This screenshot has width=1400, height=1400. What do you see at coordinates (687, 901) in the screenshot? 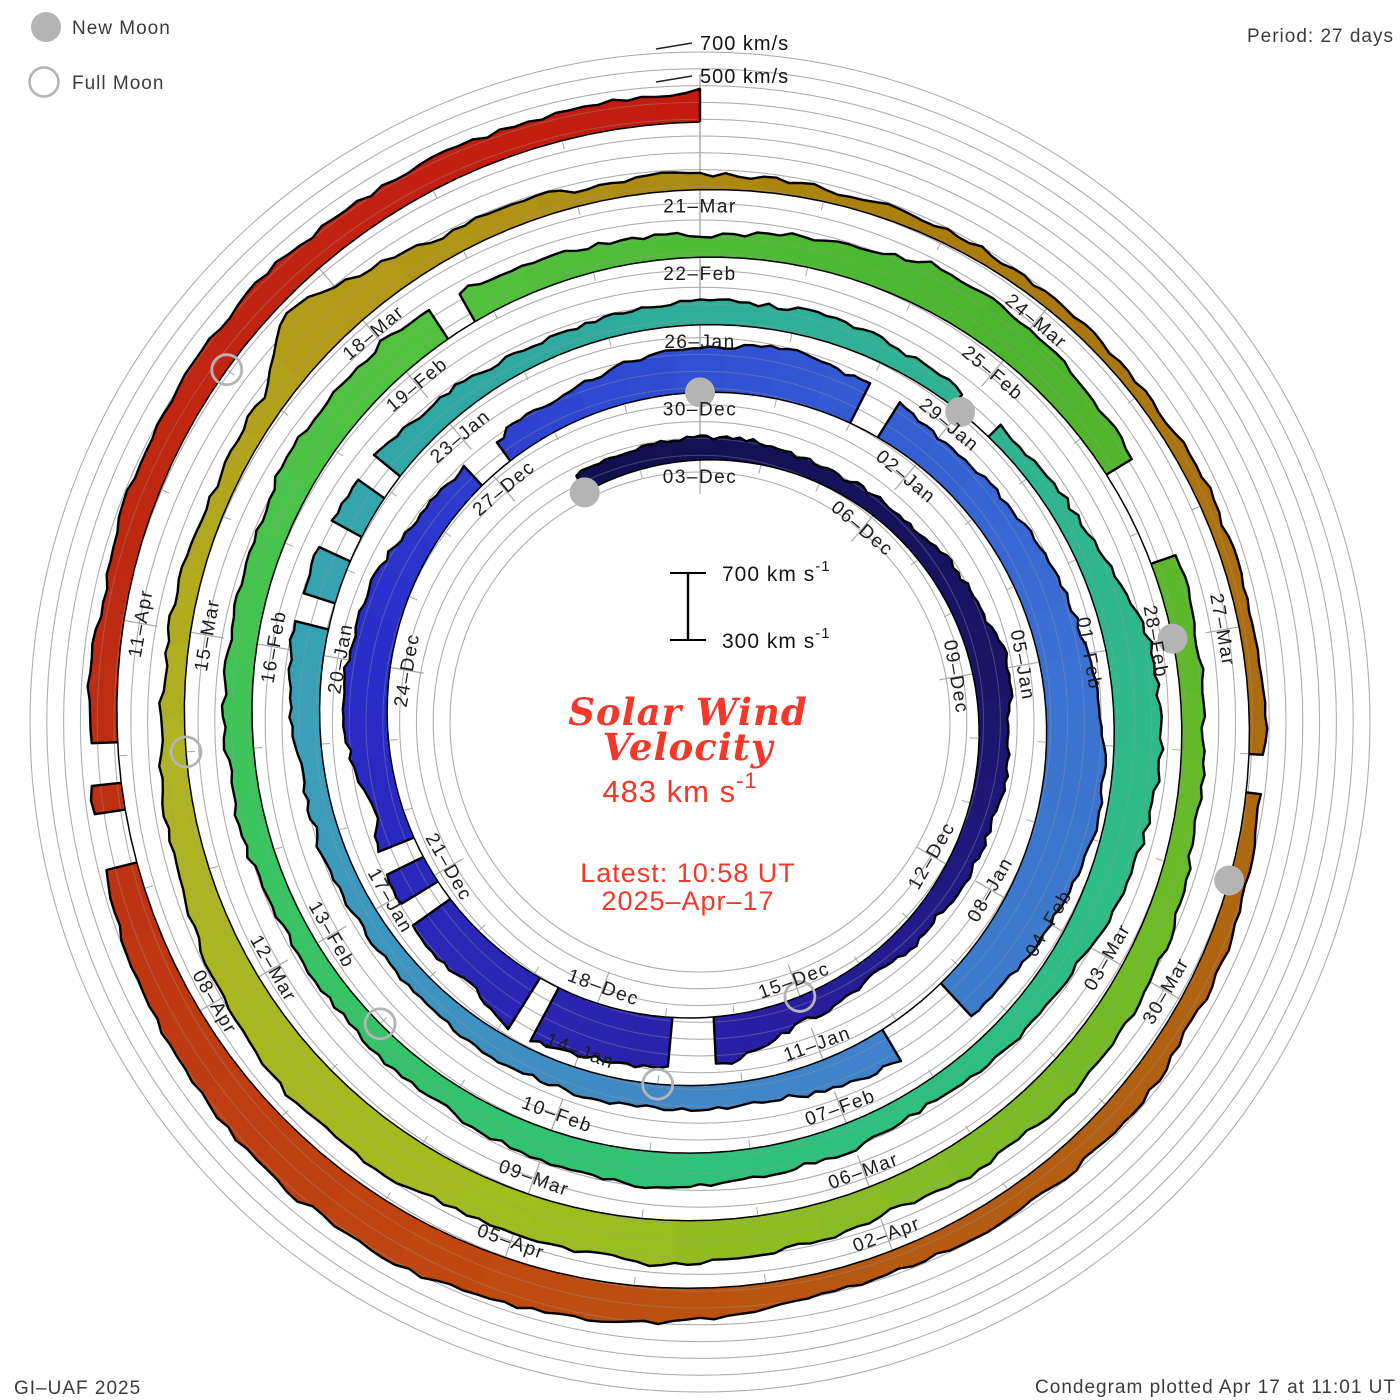
I see `latest-date-label: 2025–Apr–17` at bounding box center [687, 901].